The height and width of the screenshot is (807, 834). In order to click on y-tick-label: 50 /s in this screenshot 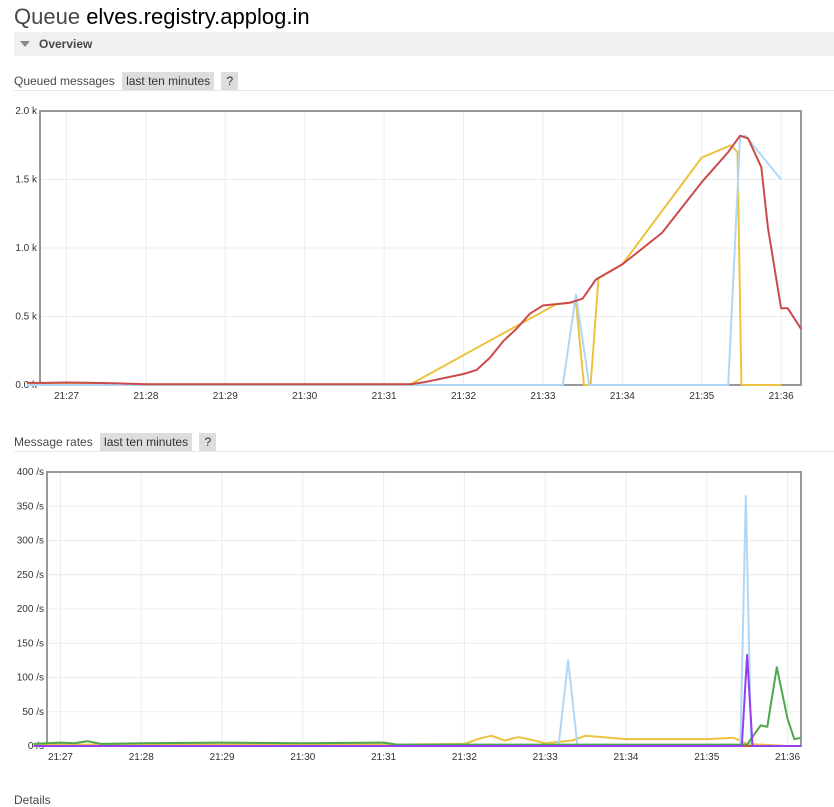, I will do `click(33, 712)`.